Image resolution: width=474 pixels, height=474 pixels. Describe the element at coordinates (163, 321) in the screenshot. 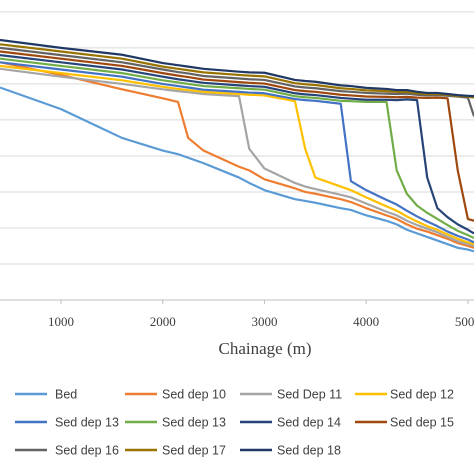

I see `x-tick-label: 2000` at that location.